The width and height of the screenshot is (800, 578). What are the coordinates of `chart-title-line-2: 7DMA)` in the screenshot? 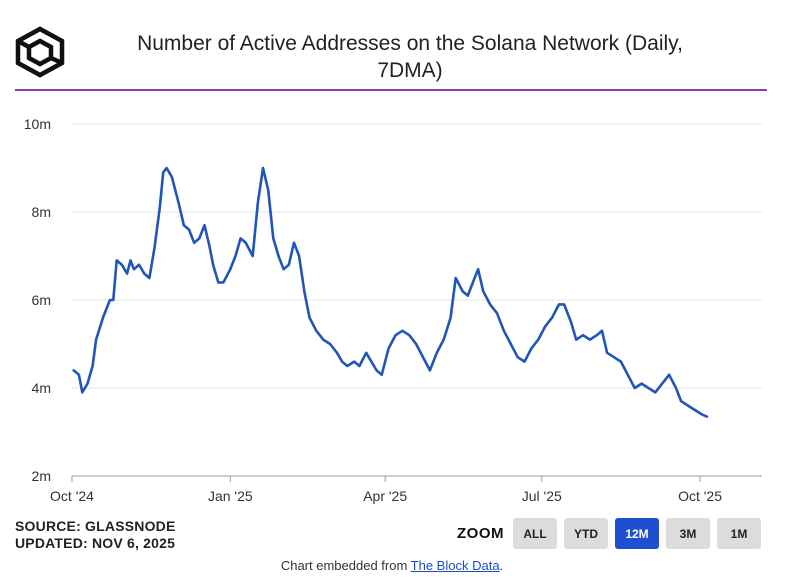 It's located at (410, 70).